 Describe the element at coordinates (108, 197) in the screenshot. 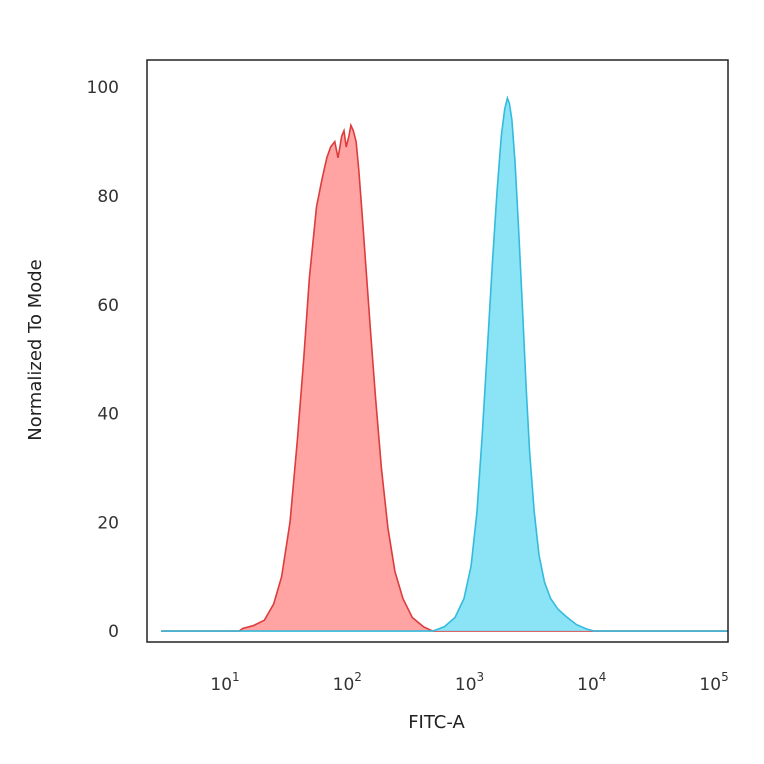

I see `y-tick-label: 80` at that location.